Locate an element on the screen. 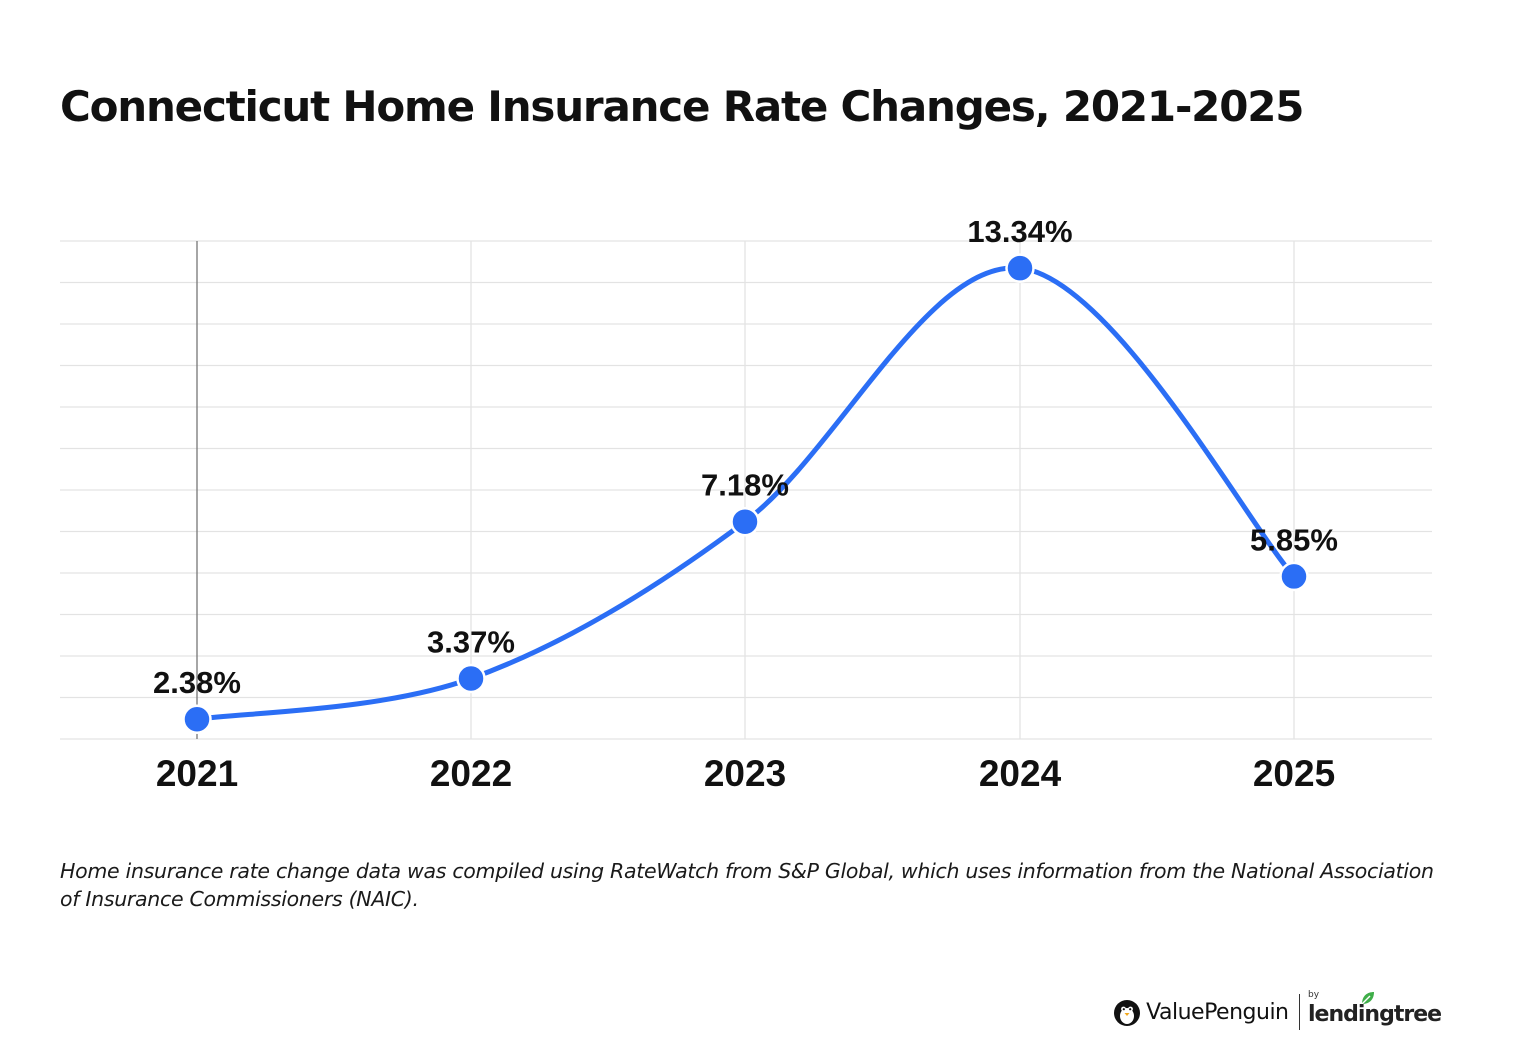 The image size is (1520, 1044). brand-logo: ValuePenguin by lendingtree is located at coordinates (1277, 1012).